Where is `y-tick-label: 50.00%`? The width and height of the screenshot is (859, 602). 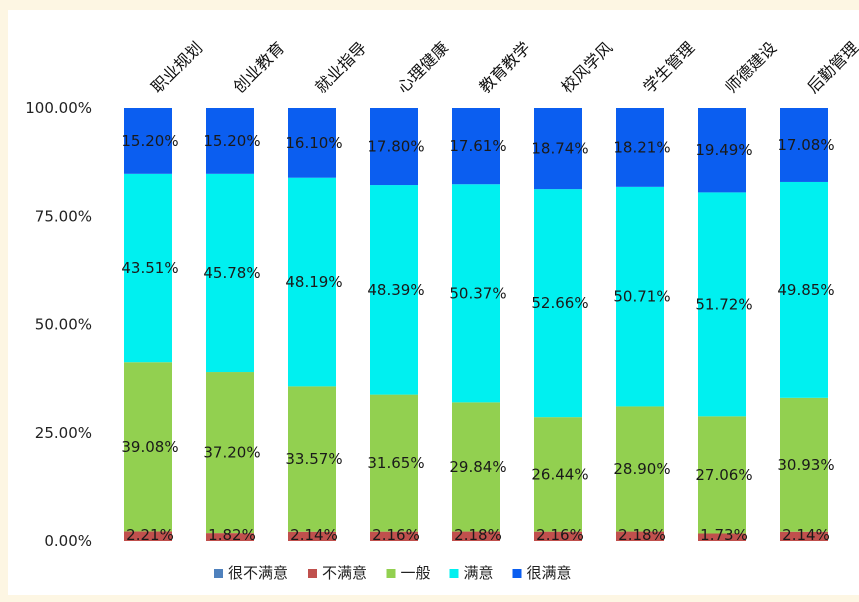
y-tick-label: 50.00% is located at coordinates (63, 325).